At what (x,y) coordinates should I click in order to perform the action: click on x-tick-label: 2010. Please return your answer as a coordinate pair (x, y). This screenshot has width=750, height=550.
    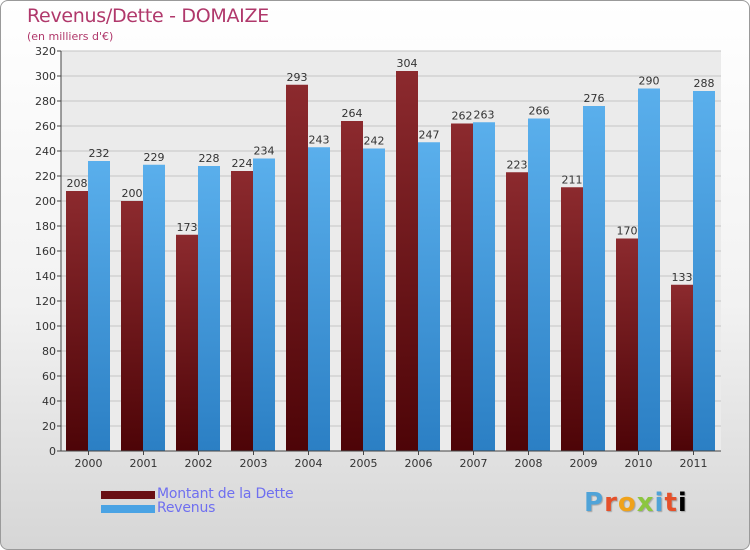
    Looking at the image, I should click on (639, 463).